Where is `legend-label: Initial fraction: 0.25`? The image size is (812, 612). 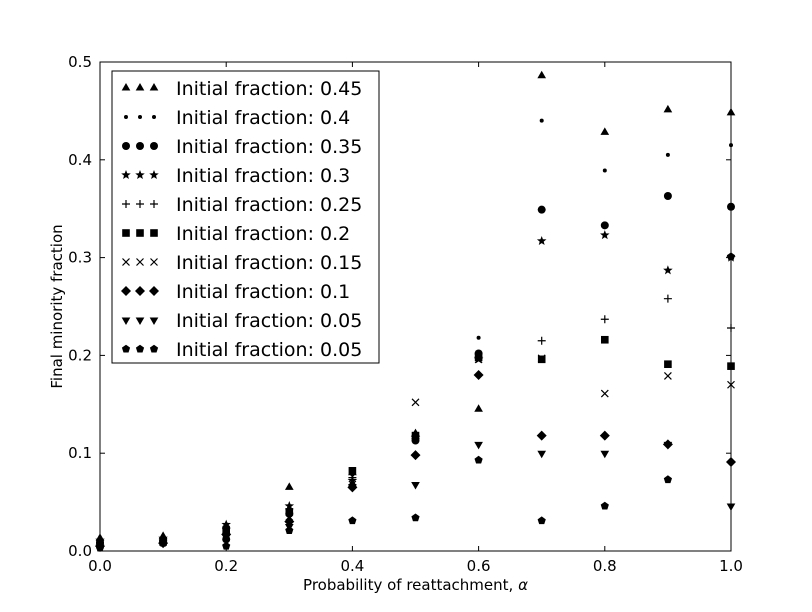
legend-label: Initial fraction: 0.25 is located at coordinates (269, 205).